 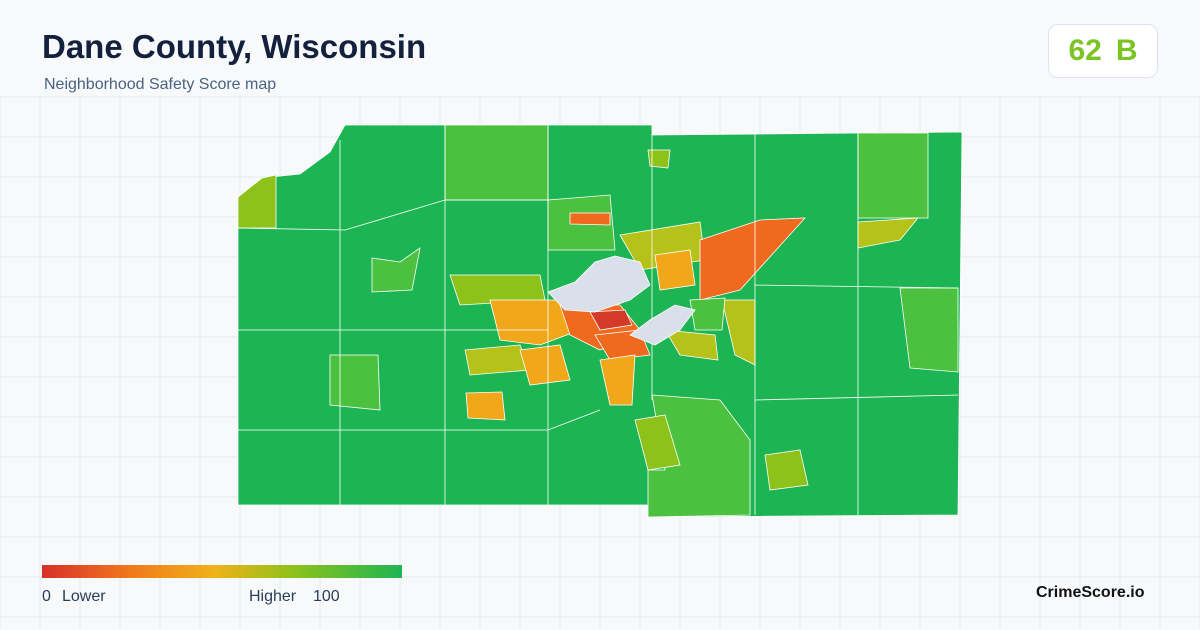 I want to click on legend-max-label: Higher, so click(x=273, y=596).